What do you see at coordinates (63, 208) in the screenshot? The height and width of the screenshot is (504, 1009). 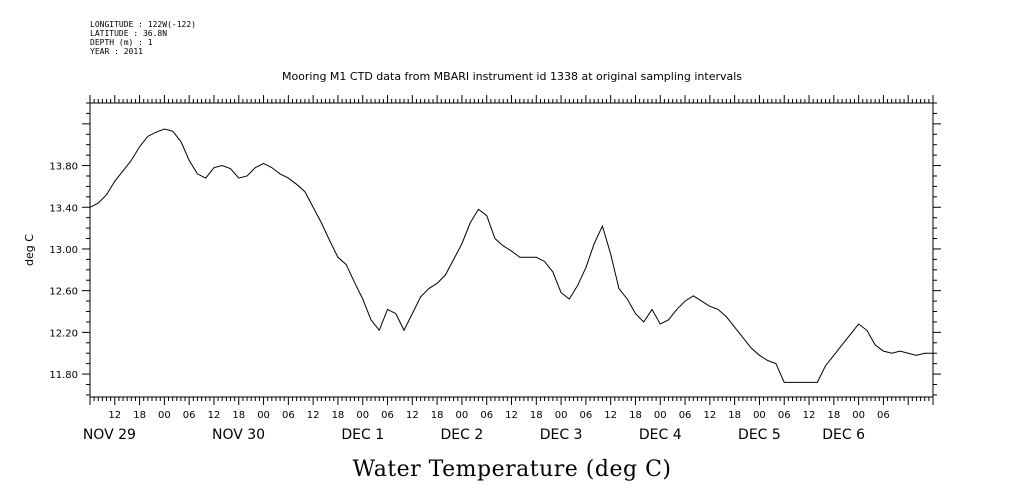 I see `y-tick-label: 13.40` at bounding box center [63, 208].